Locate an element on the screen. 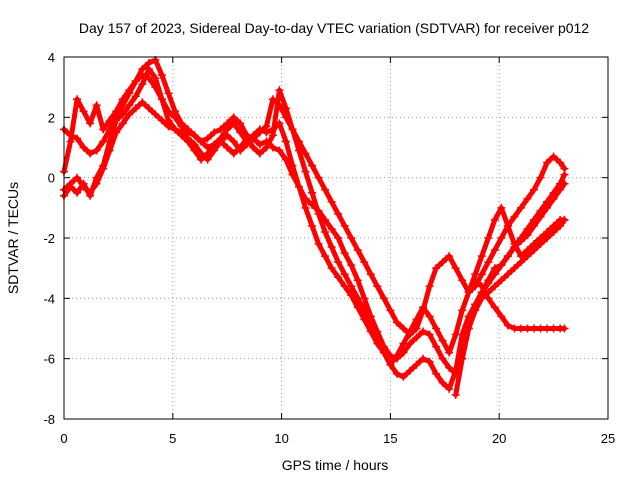 This screenshot has height=480, width=640. y-tick-label-0: -8 is located at coordinates (49, 419).